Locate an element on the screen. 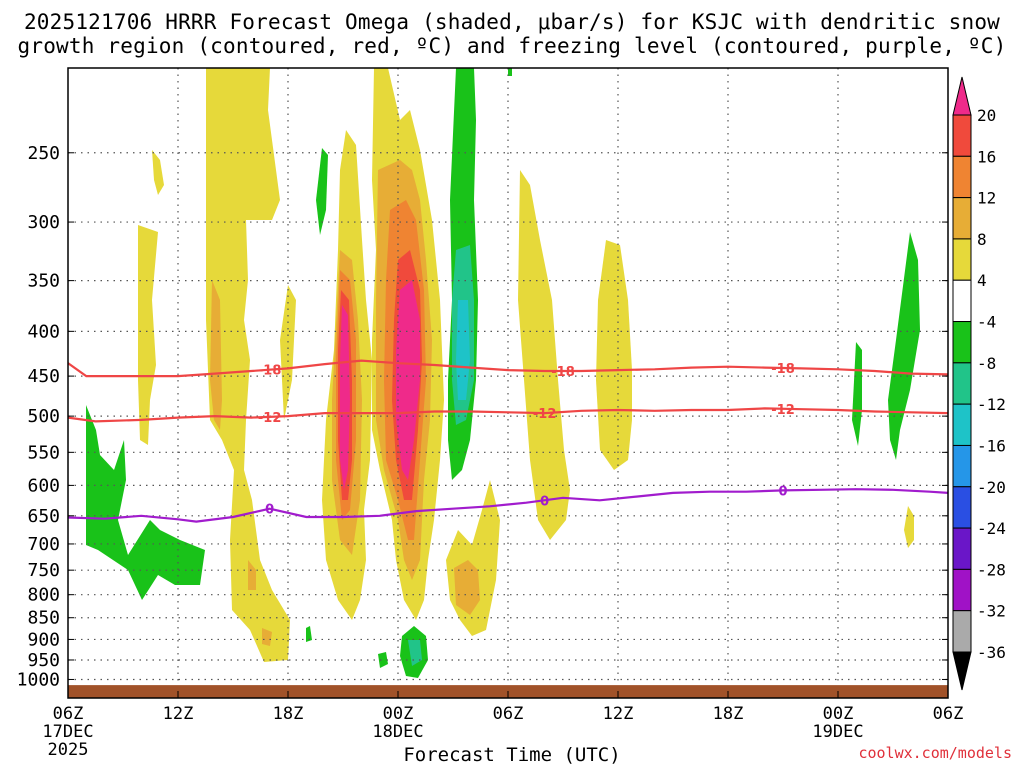 The image size is (1024, 768). x-tick-year-label: 2025 is located at coordinates (68, 750).